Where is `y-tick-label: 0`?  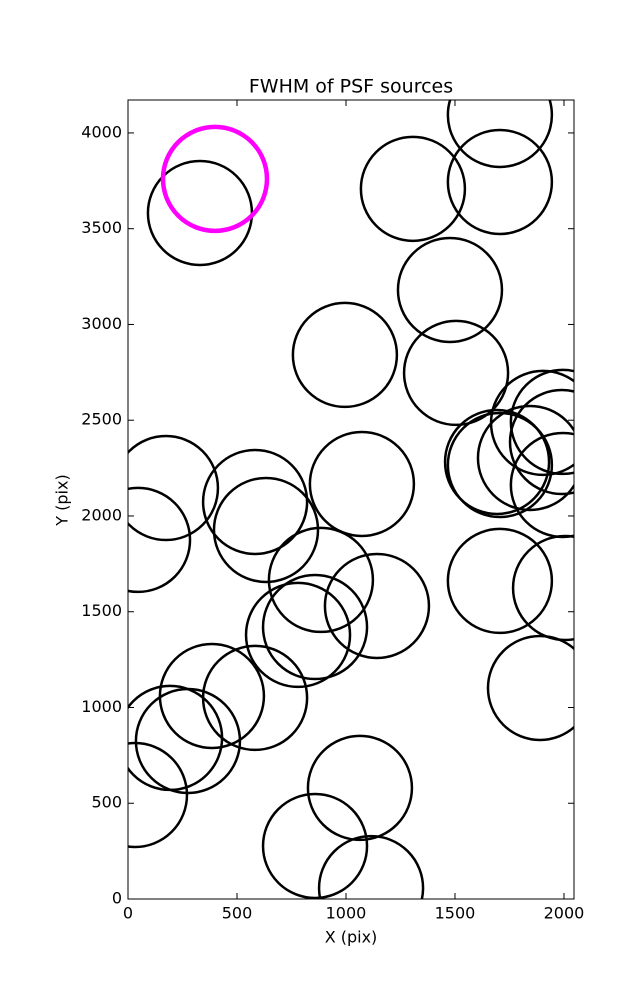
y-tick-label: 0 is located at coordinates (117, 898).